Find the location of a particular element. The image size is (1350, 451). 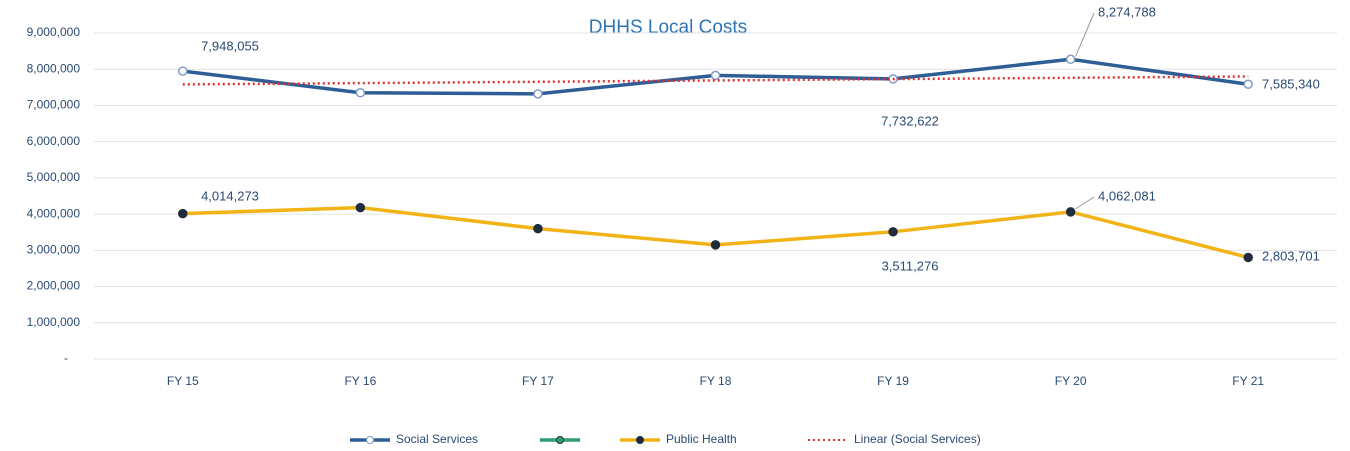

x-tick-label: FY 15 is located at coordinates (183, 381).